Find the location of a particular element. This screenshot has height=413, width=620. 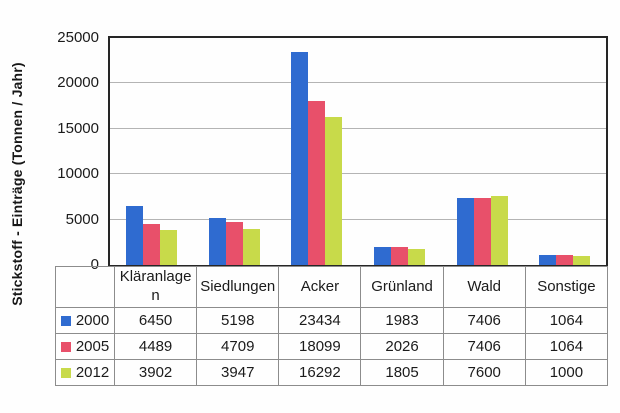

column-header-gr-nland: Grünland is located at coordinates (402, 287).